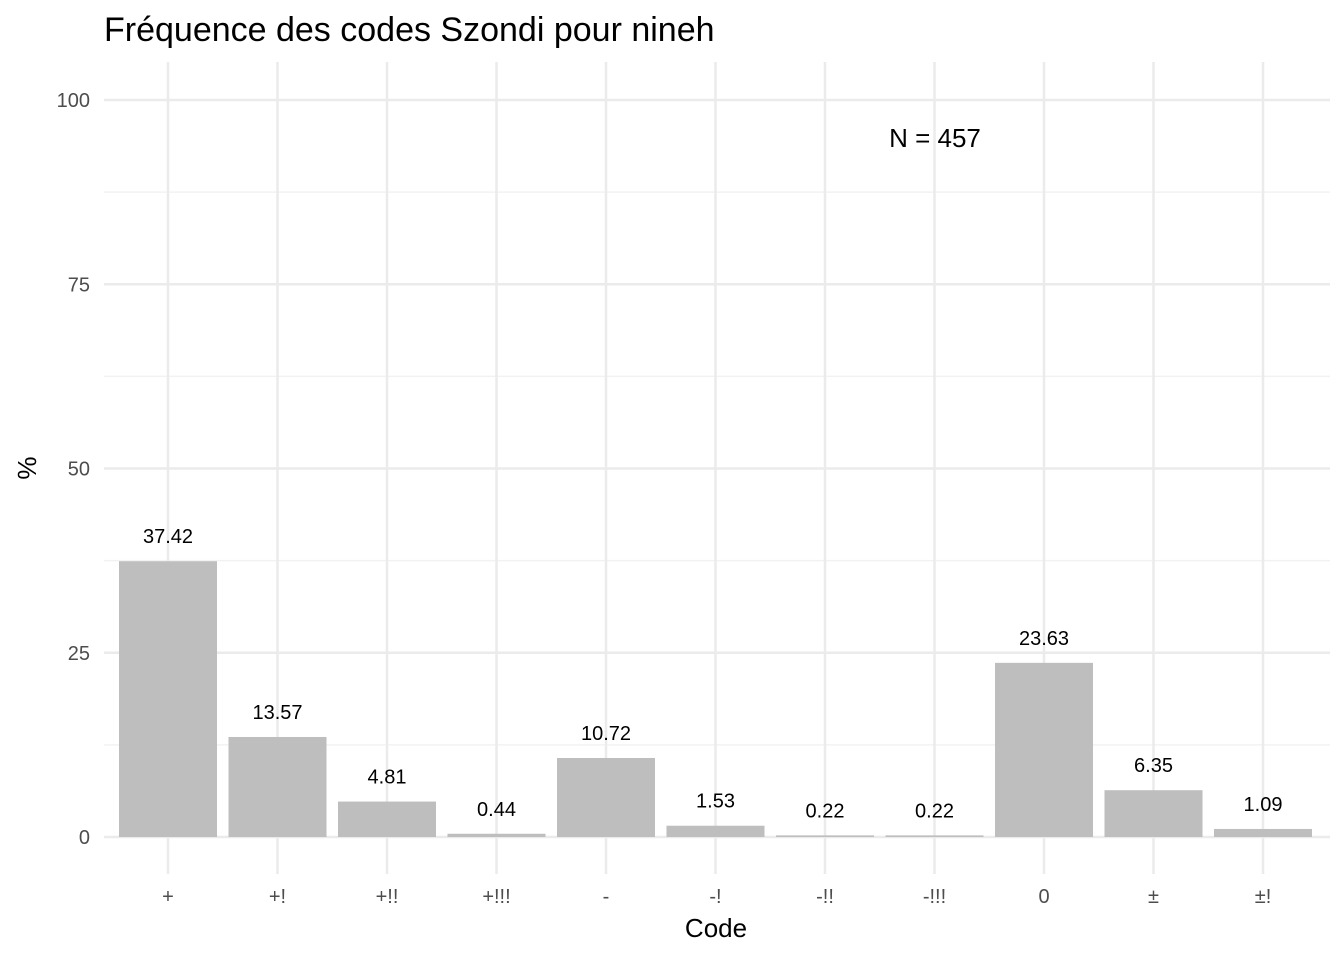 The image size is (1344, 960). I want to click on data-label: 23.63, so click(1044, 639).